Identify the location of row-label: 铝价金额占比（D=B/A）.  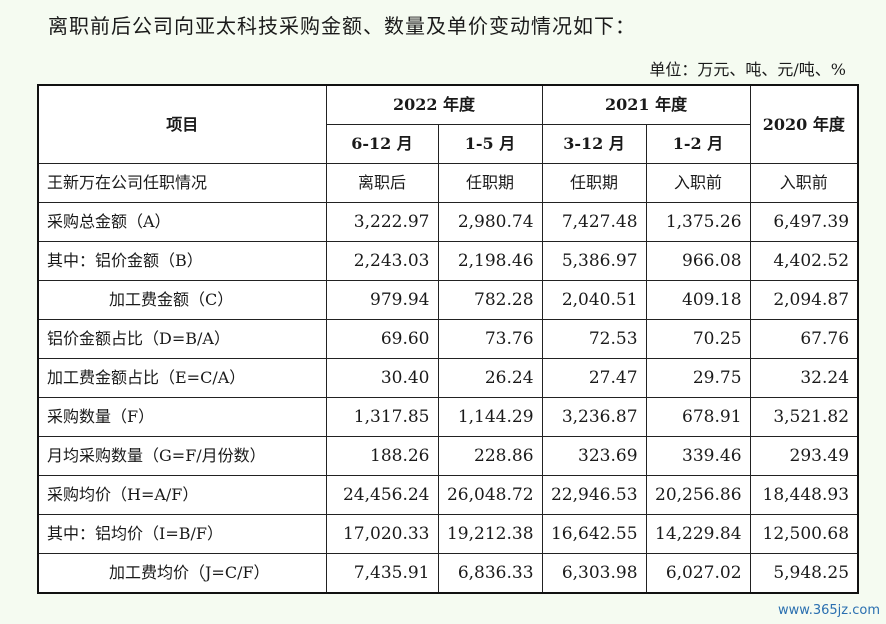
(182, 339).